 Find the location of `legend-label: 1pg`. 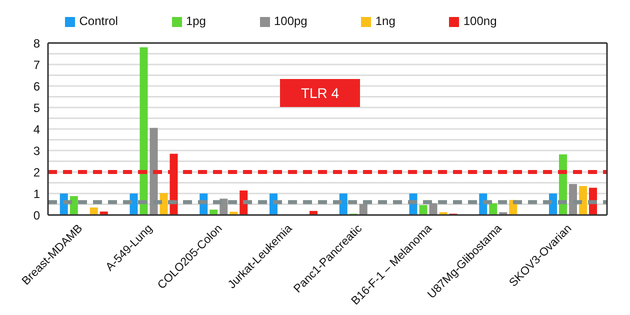

legend-label: 1pg is located at coordinates (196, 21).